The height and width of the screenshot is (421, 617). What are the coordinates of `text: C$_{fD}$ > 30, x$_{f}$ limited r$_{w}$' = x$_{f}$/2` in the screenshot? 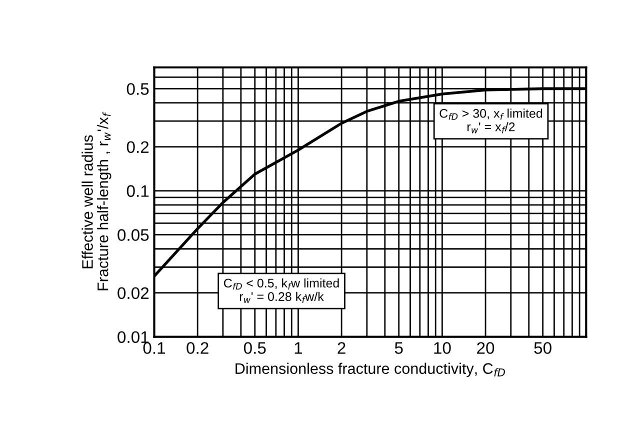 It's located at (491, 121).